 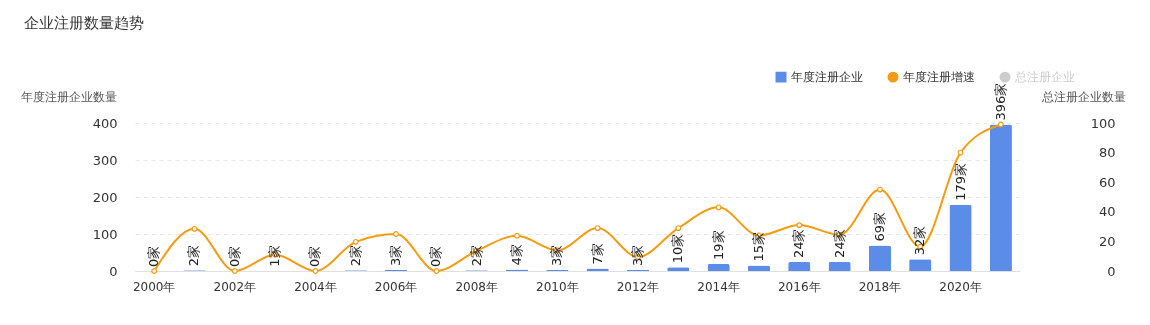 What do you see at coordinates (315, 286) in the screenshot?
I see `x-tick-label: 2004年` at bounding box center [315, 286].